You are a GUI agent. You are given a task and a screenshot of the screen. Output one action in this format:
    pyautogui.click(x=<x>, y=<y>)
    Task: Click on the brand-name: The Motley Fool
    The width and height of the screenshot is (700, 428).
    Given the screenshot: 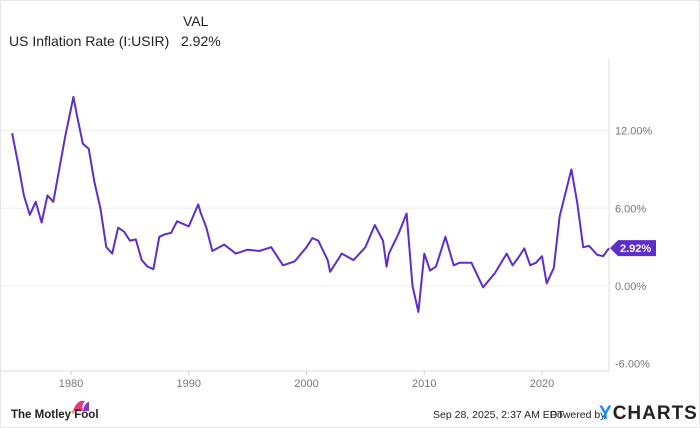 What is the action you would take?
    pyautogui.click(x=55, y=415)
    